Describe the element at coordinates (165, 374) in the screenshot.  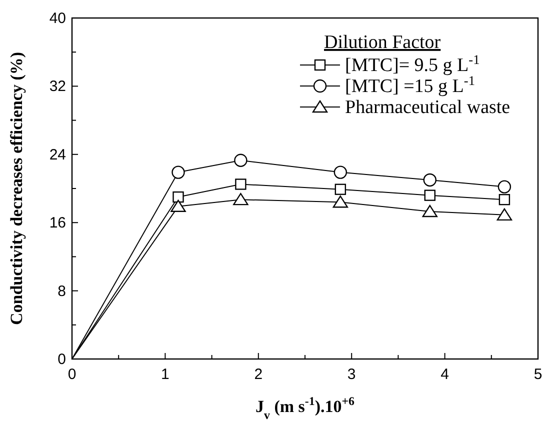
I see `x-tick-label: 1` at that location.